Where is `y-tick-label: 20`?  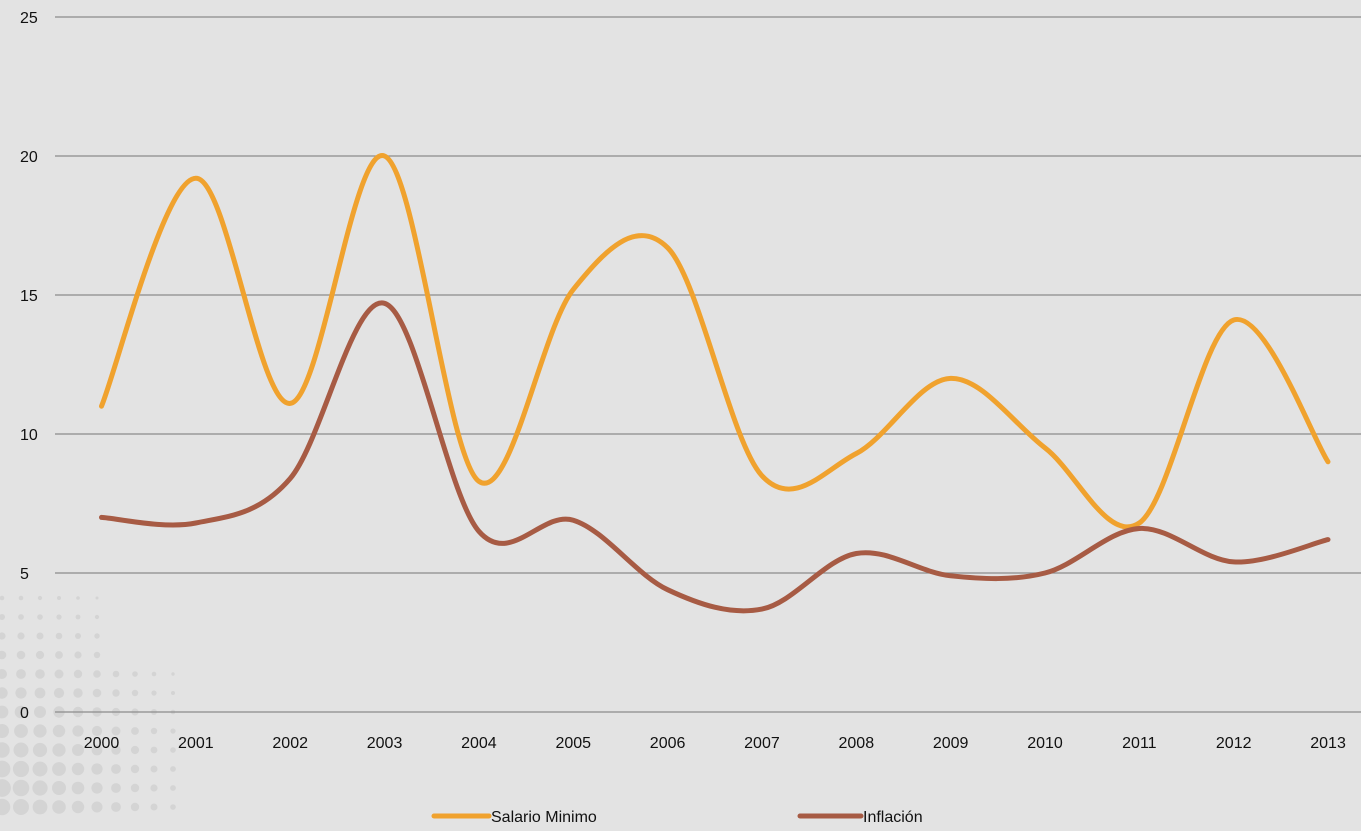 y-tick-label: 20 is located at coordinates (29, 157).